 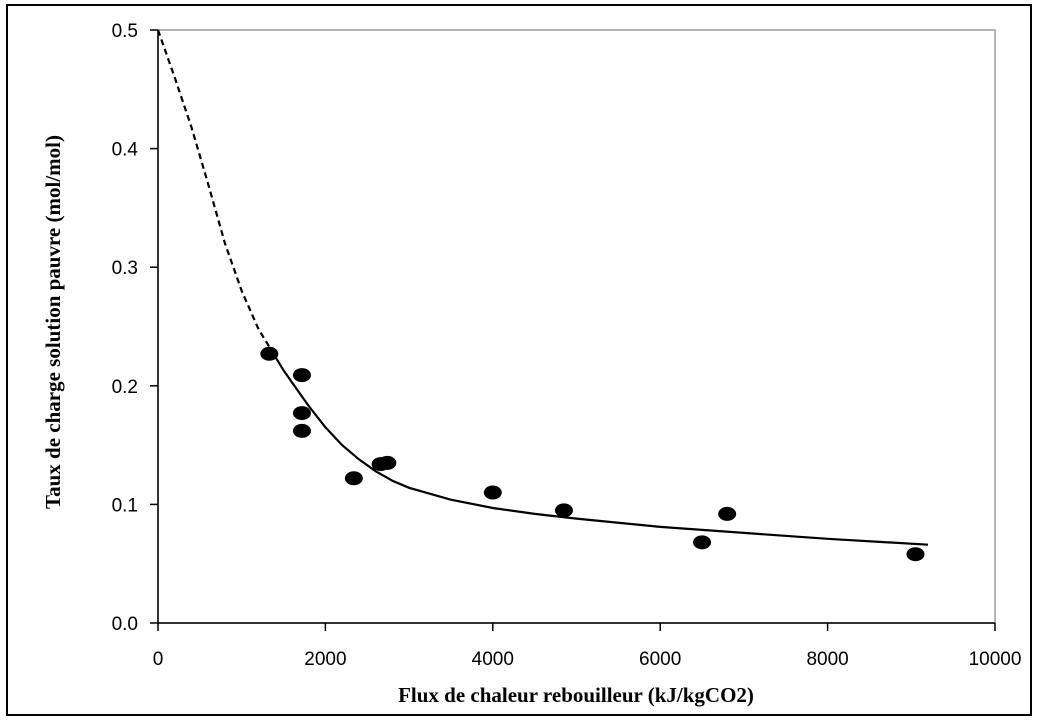 I want to click on y-tick-label: 0.5, so click(x=125, y=31).